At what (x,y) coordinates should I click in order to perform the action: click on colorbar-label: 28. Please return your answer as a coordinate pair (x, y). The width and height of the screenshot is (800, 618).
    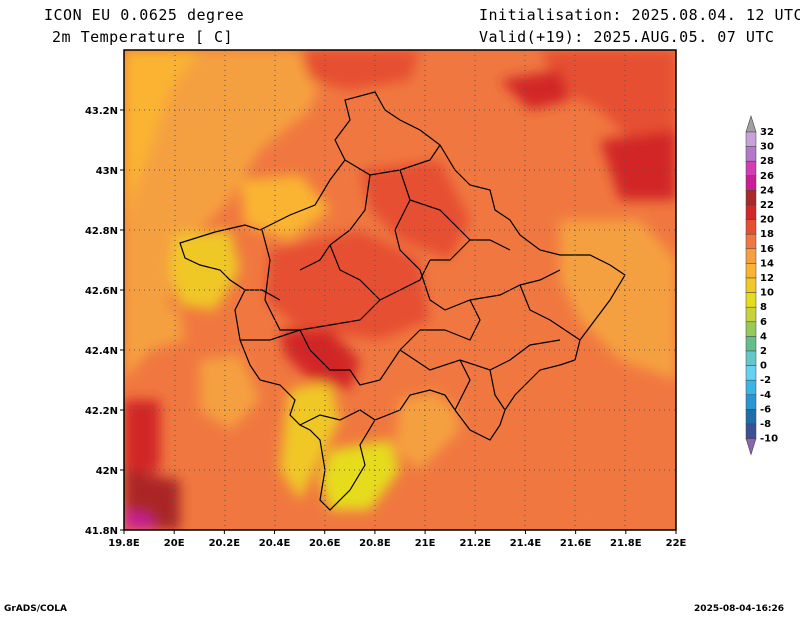
    Looking at the image, I should click on (767, 161).